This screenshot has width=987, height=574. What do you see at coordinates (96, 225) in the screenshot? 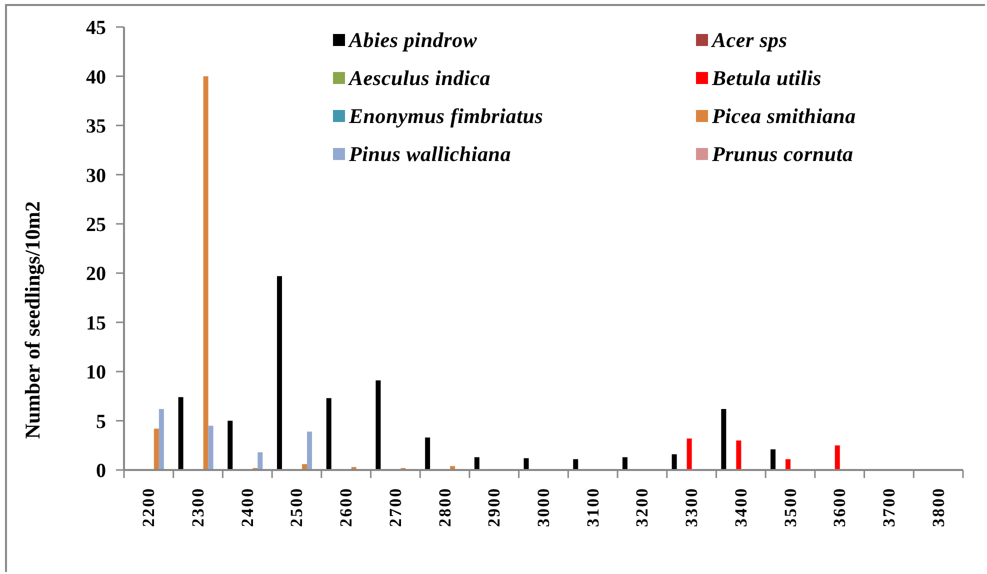
I see `y-tick-label: 25` at bounding box center [96, 225].